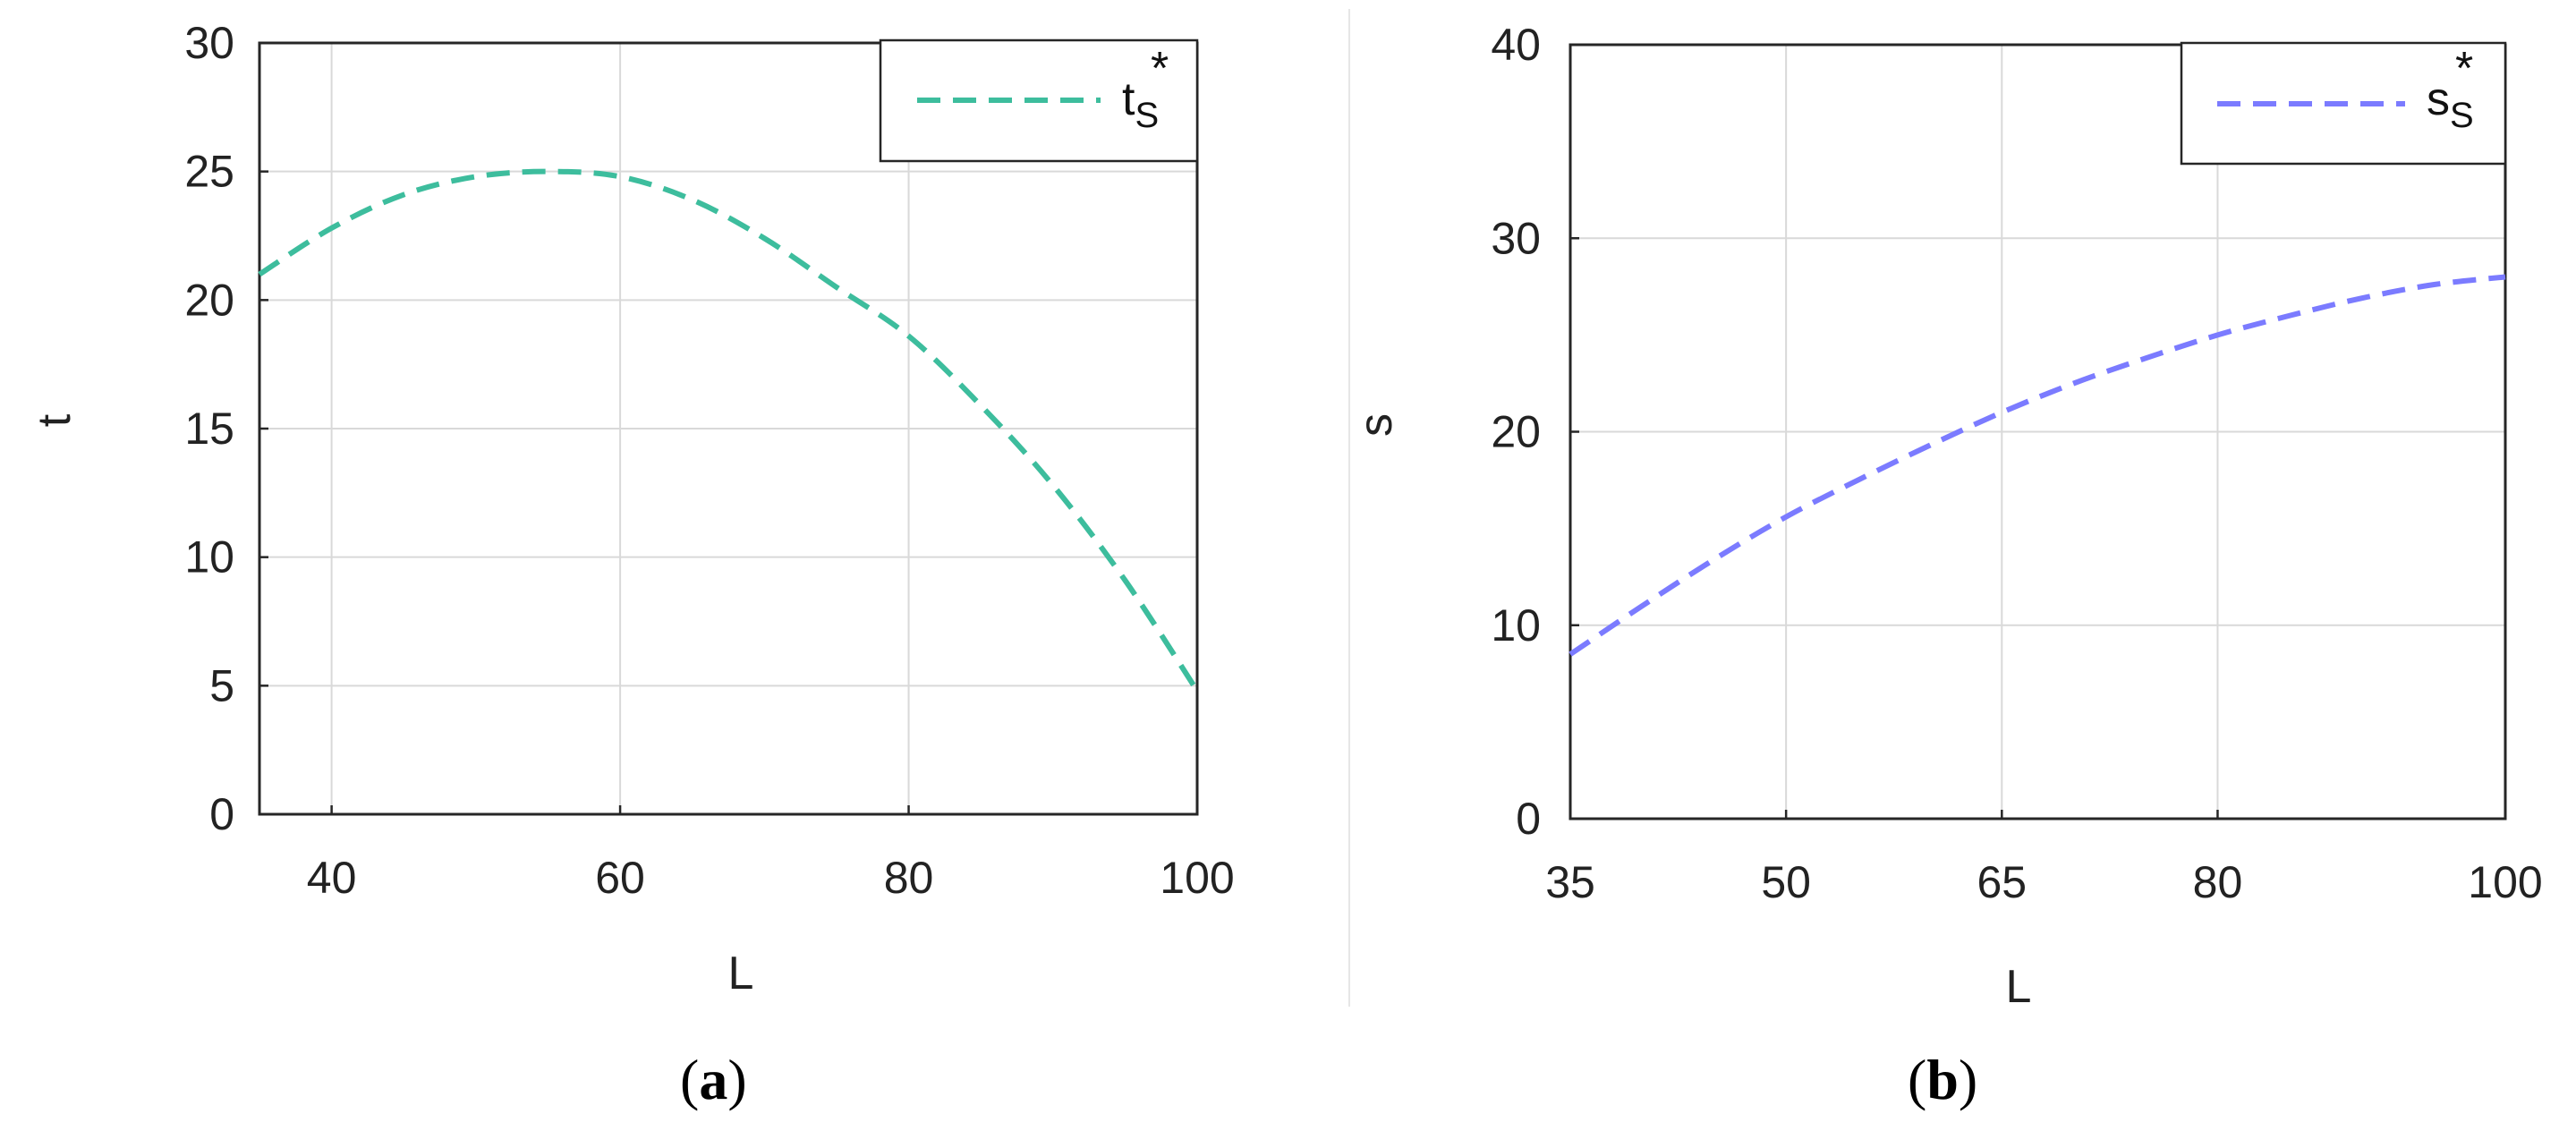 The image size is (2576, 1131). I want to click on y-axis-label-b: s, so click(1376, 425).